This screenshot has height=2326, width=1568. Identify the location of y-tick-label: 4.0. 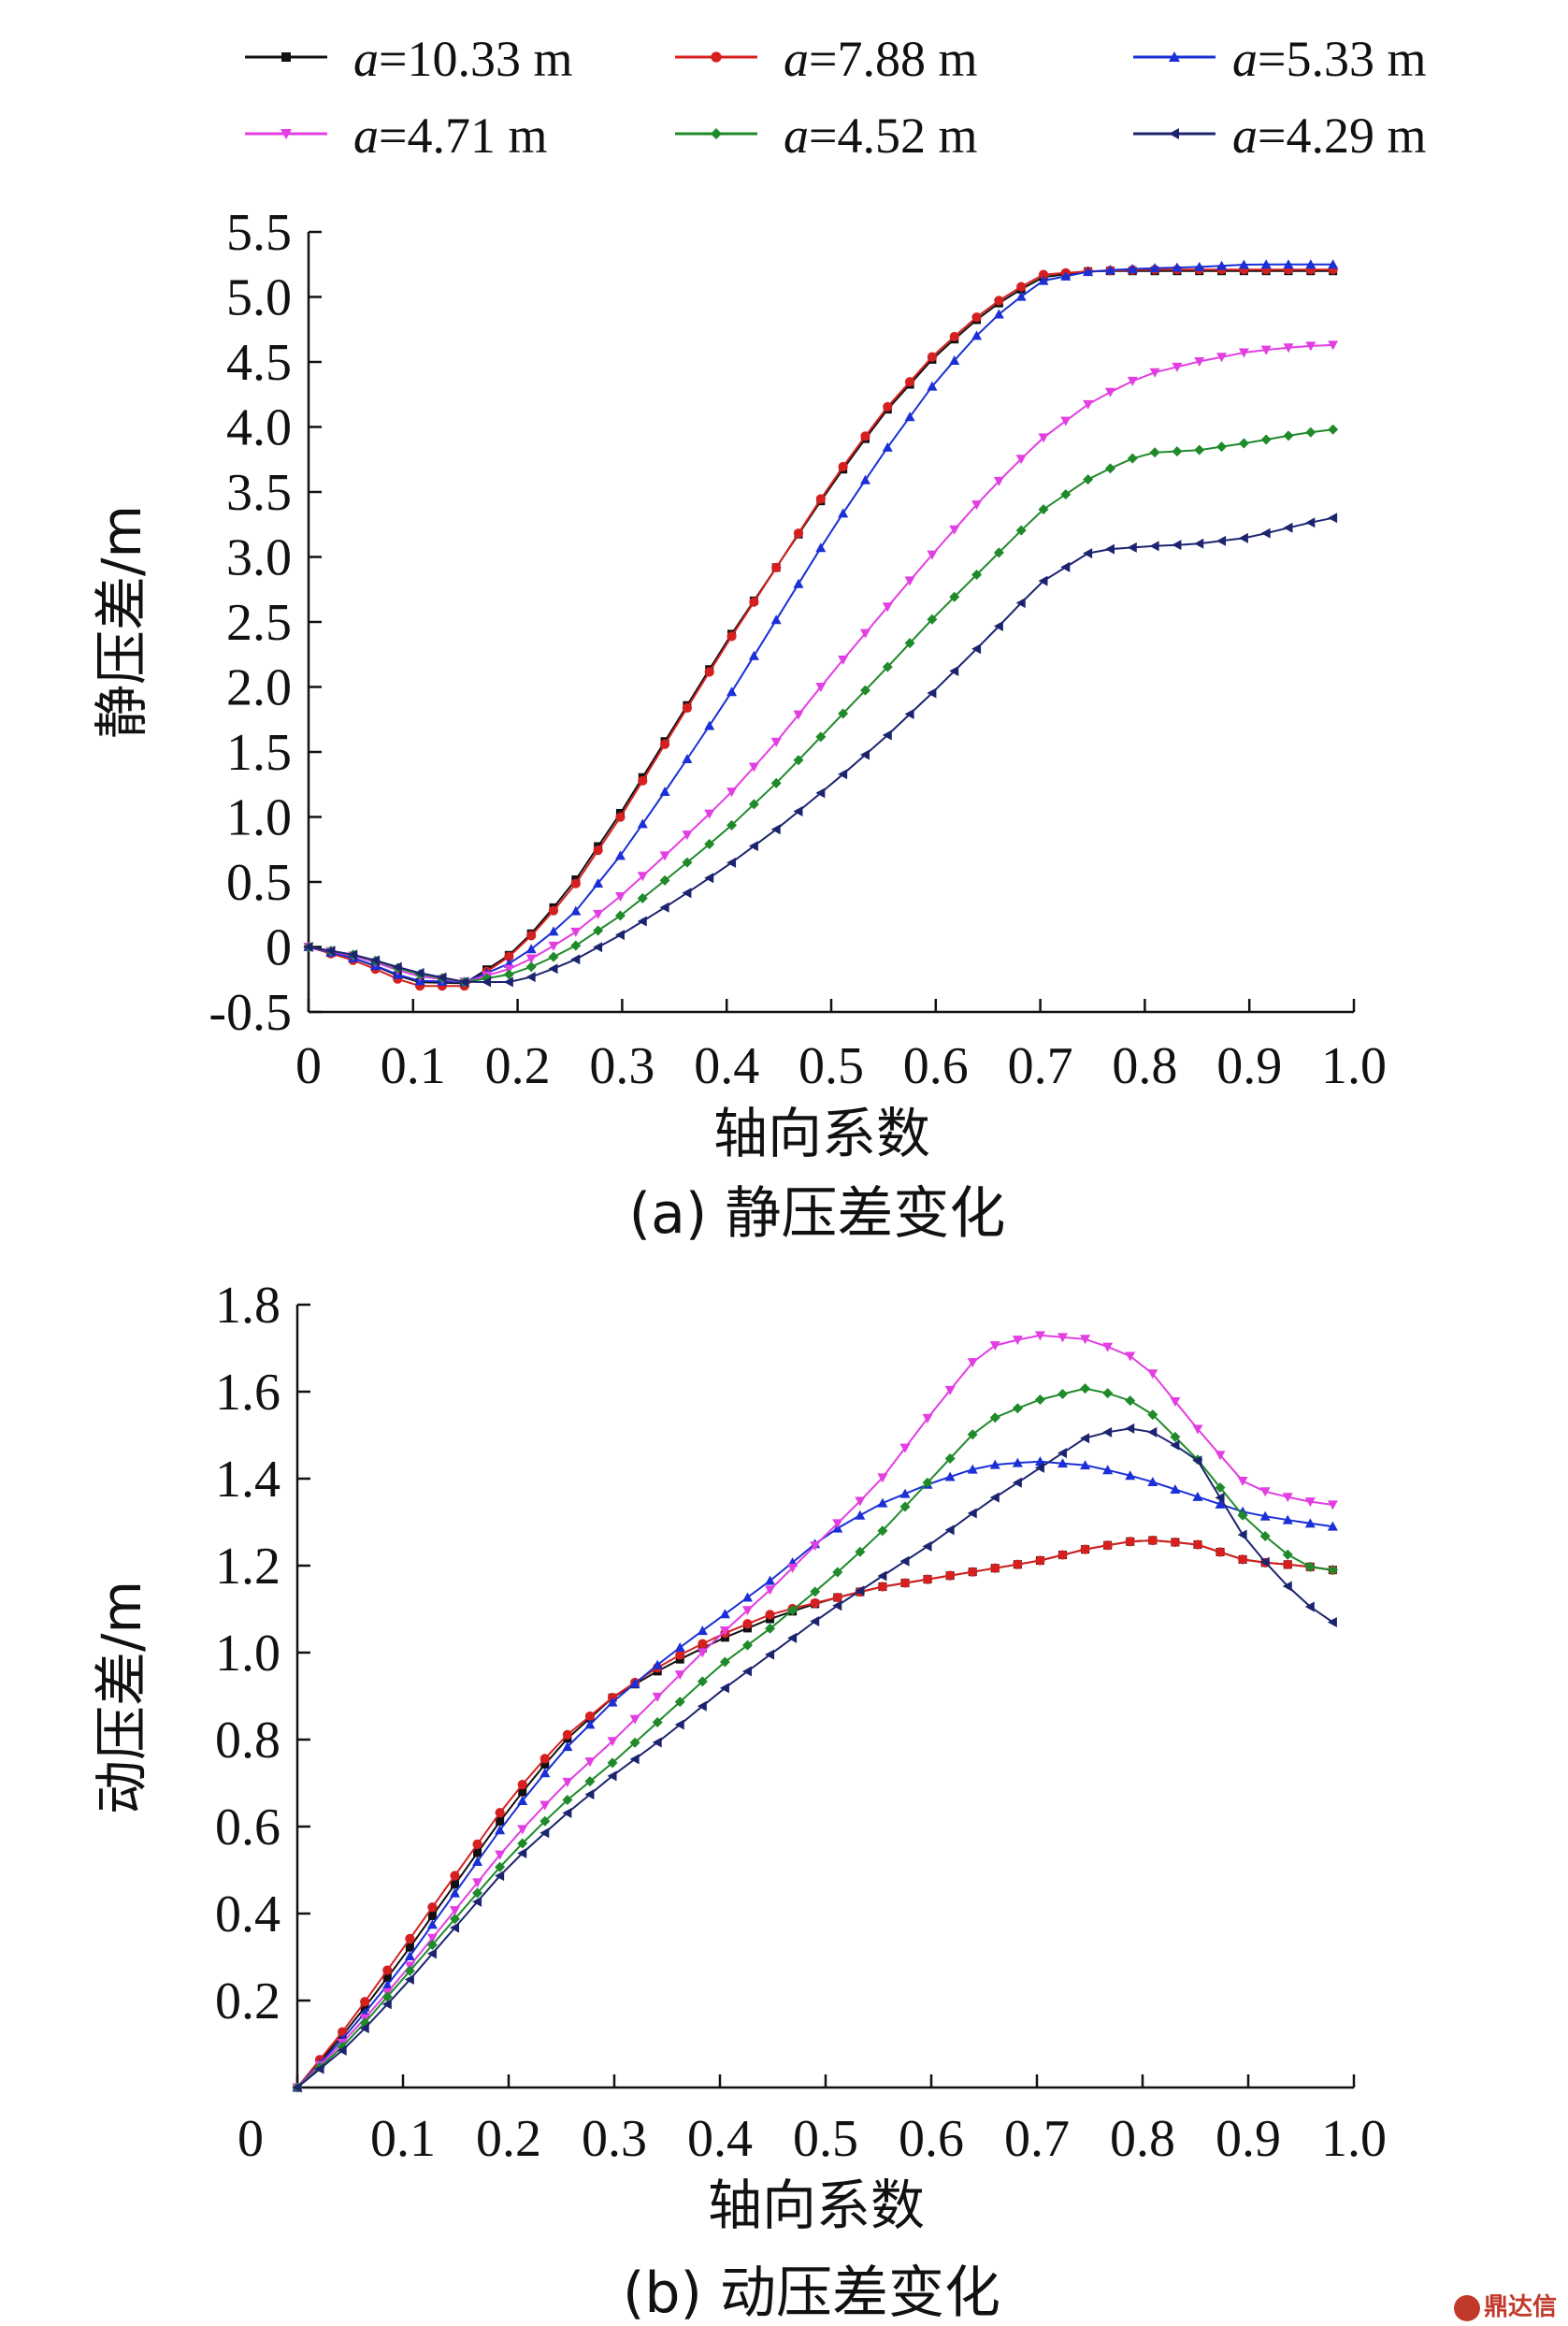
(259, 428).